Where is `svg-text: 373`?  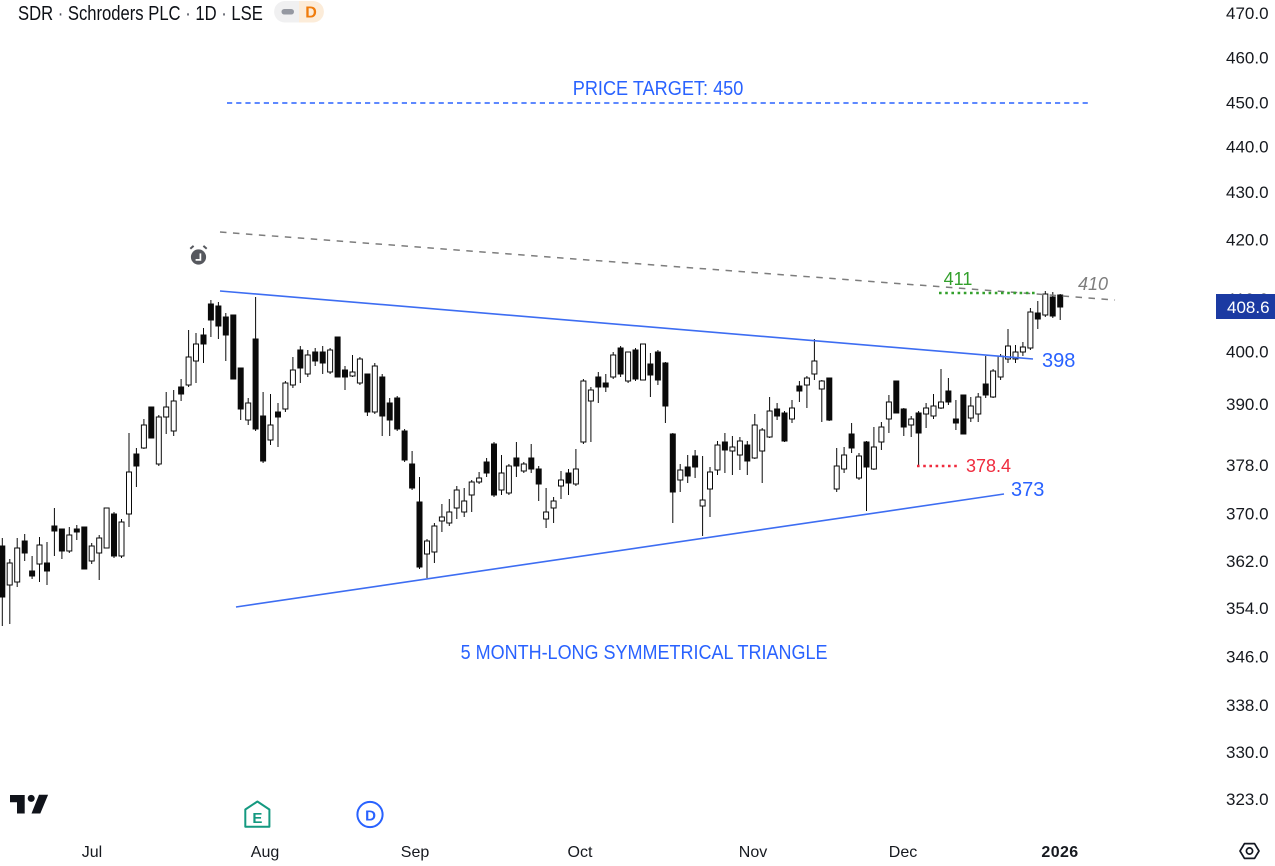
svg-text: 373 is located at coordinates (1027, 490).